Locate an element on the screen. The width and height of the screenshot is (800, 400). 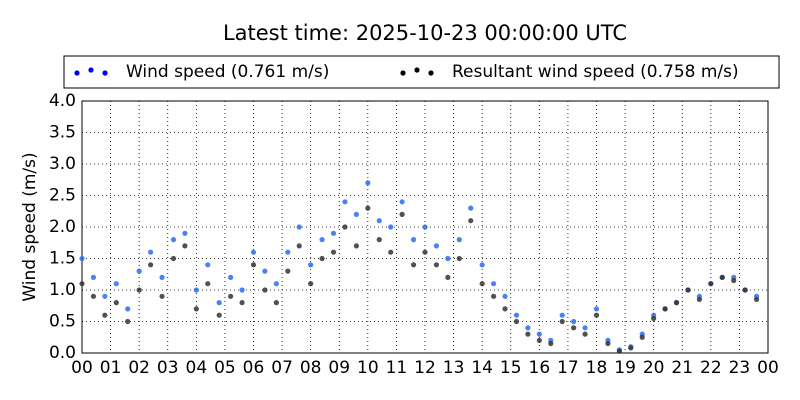
x-tick-label: 17 is located at coordinates (568, 368).